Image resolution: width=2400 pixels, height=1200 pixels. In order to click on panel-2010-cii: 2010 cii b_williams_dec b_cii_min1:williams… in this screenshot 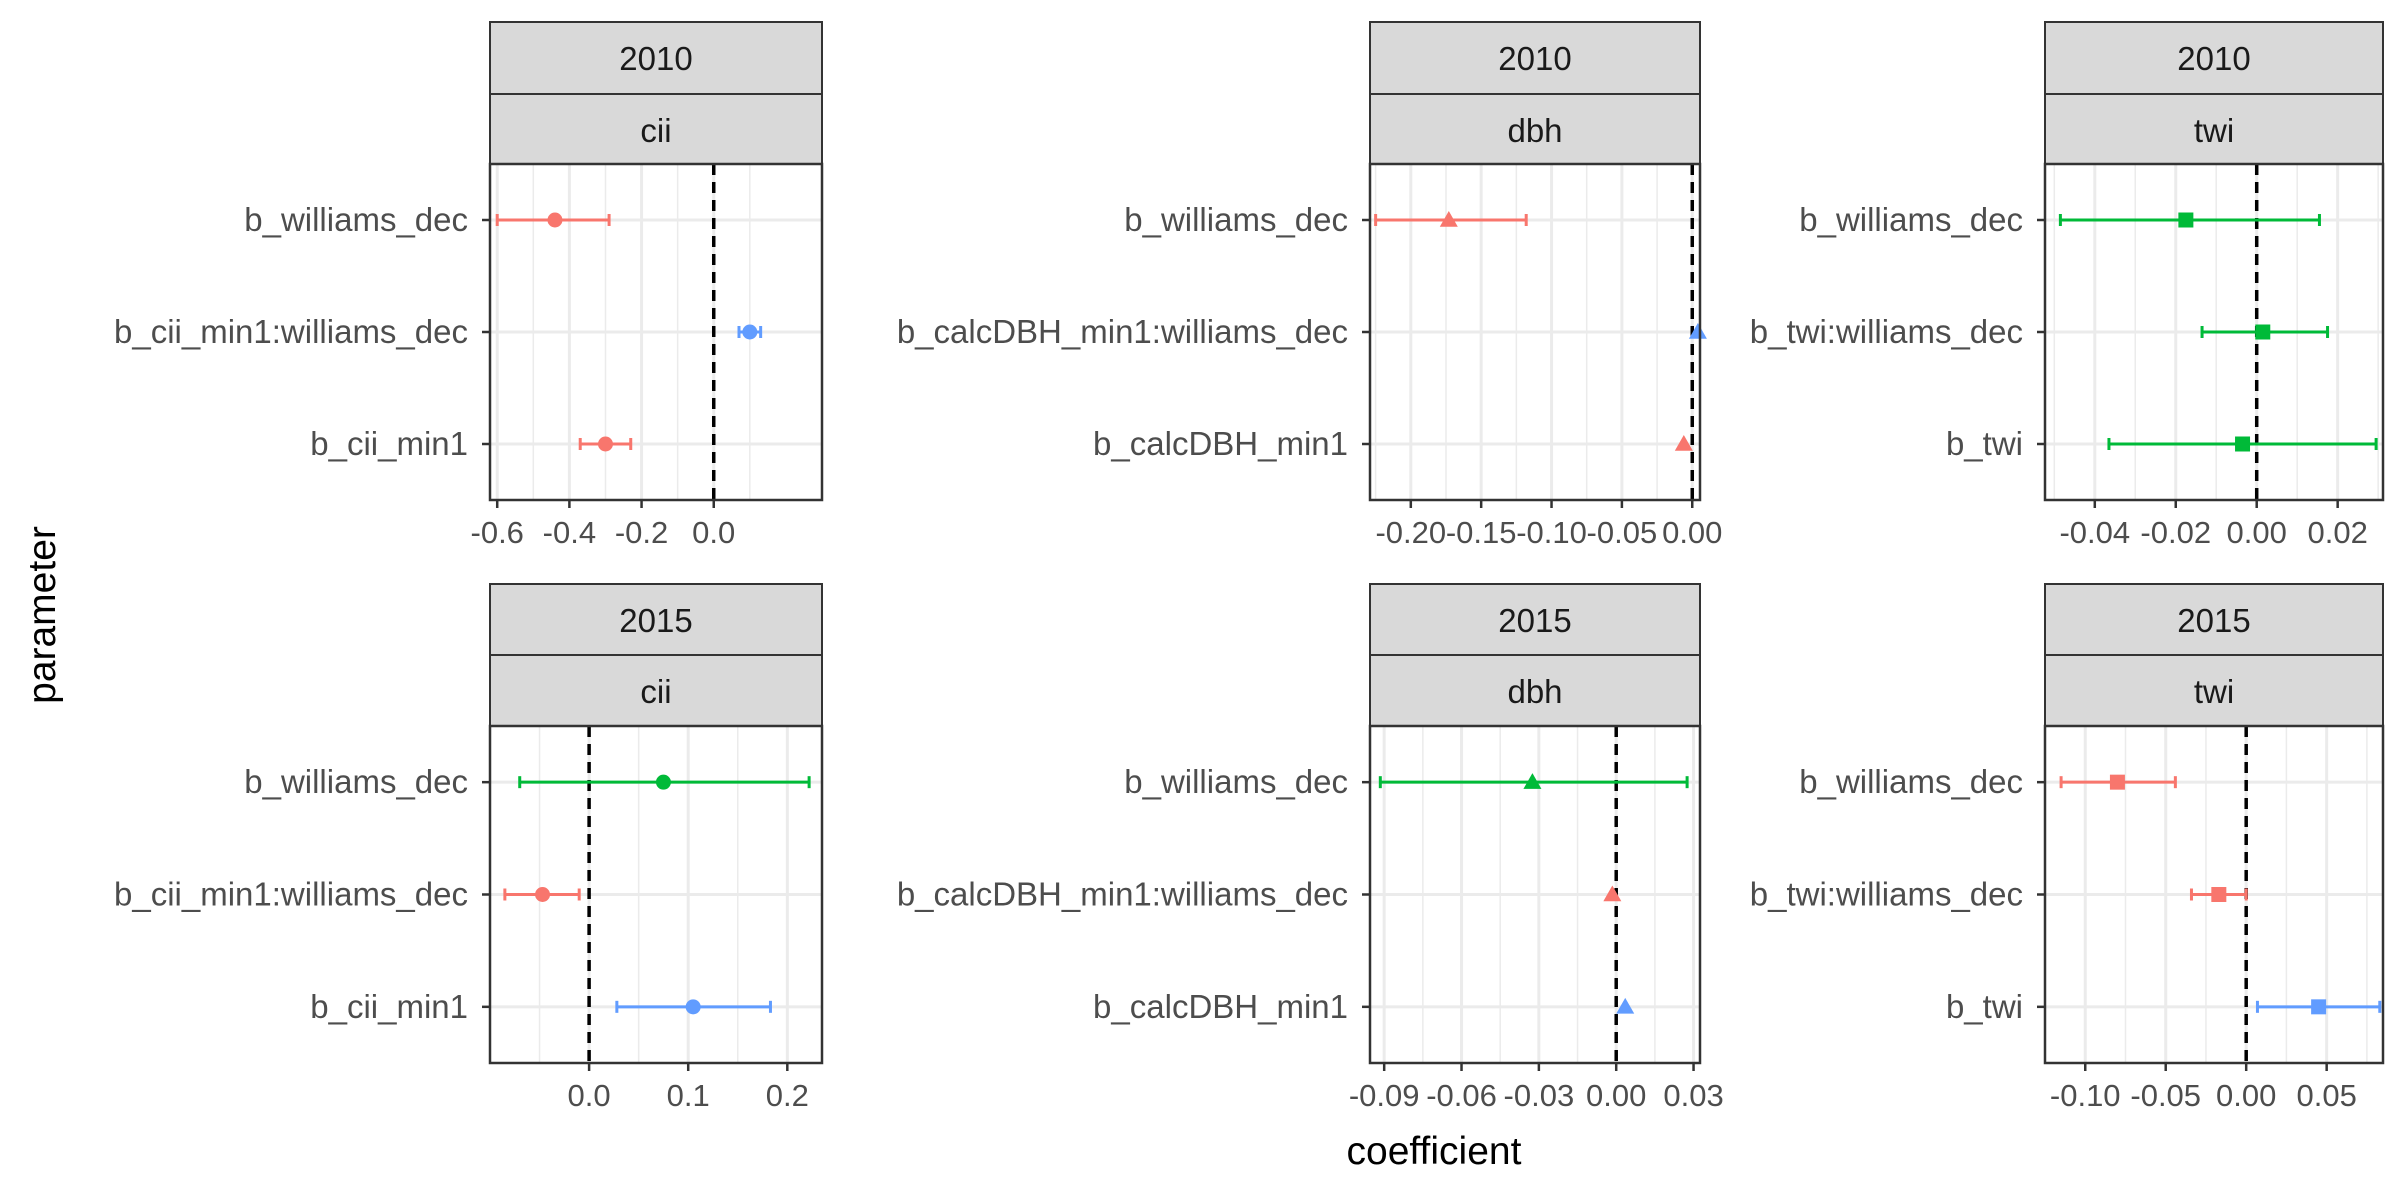, I will do `click(469, 285)`.